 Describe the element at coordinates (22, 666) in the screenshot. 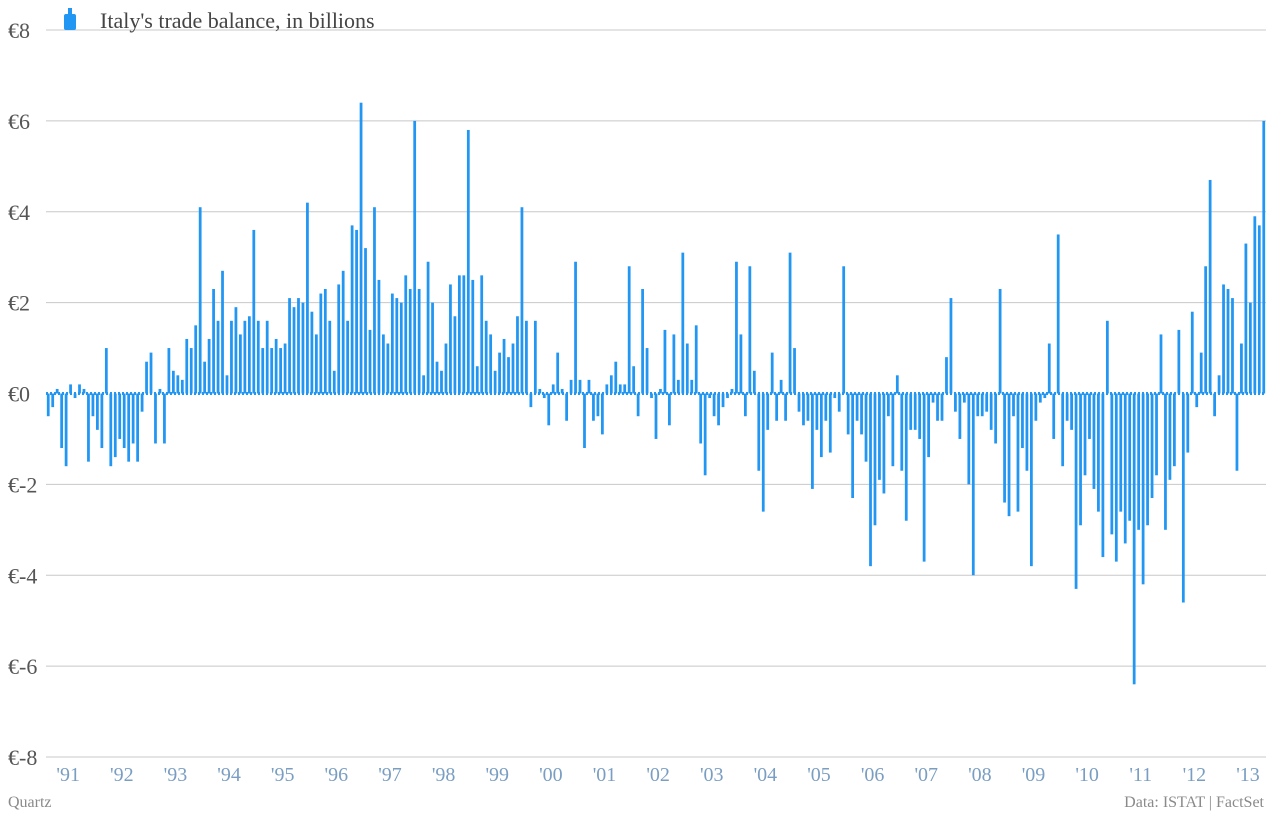

I see `y-tick-label: €-6` at that location.